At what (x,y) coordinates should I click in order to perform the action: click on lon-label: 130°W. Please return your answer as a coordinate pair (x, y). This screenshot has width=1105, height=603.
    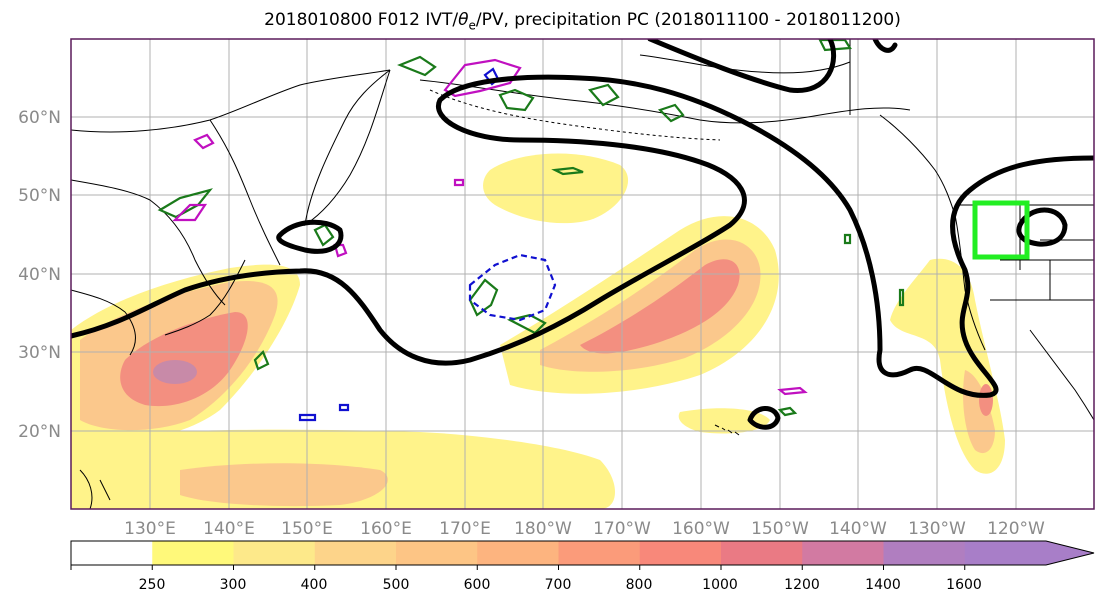
    Looking at the image, I should click on (937, 529).